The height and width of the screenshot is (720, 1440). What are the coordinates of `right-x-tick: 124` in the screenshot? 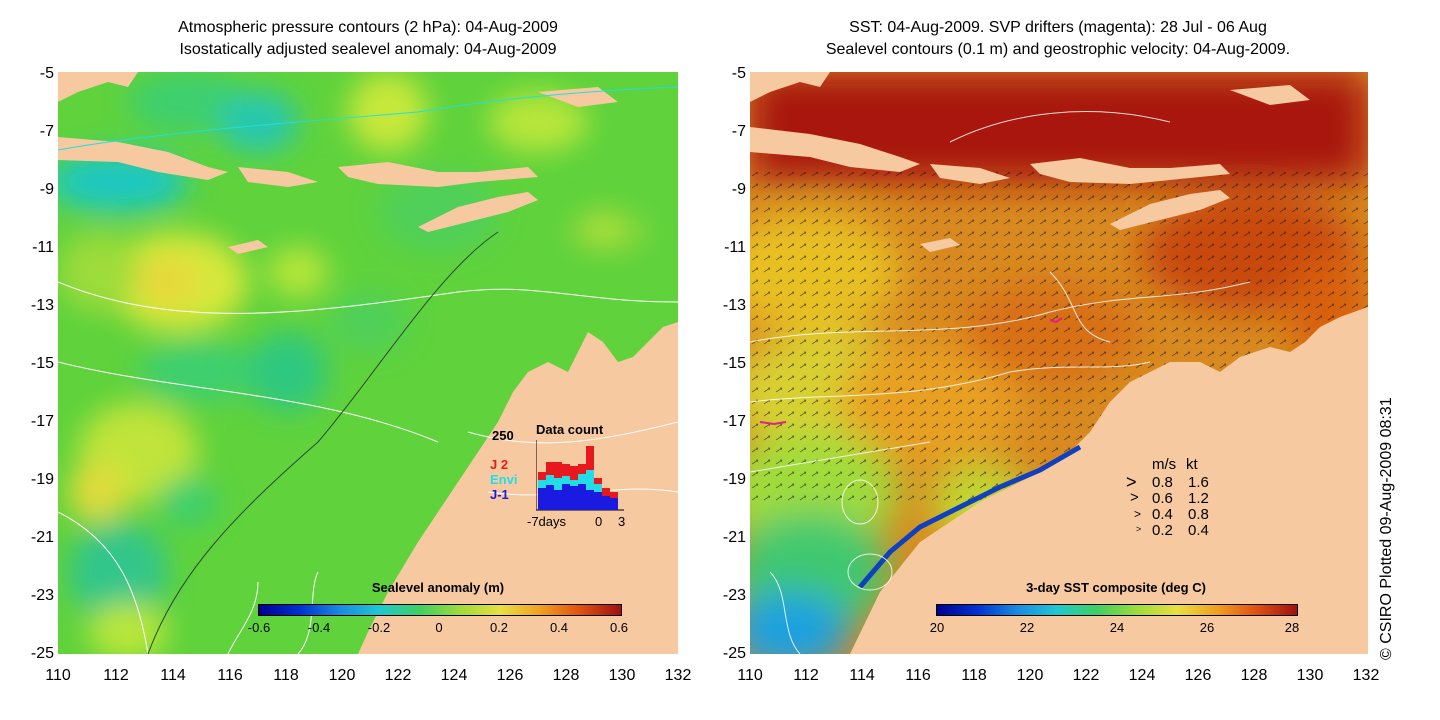 It's located at (1142, 675).